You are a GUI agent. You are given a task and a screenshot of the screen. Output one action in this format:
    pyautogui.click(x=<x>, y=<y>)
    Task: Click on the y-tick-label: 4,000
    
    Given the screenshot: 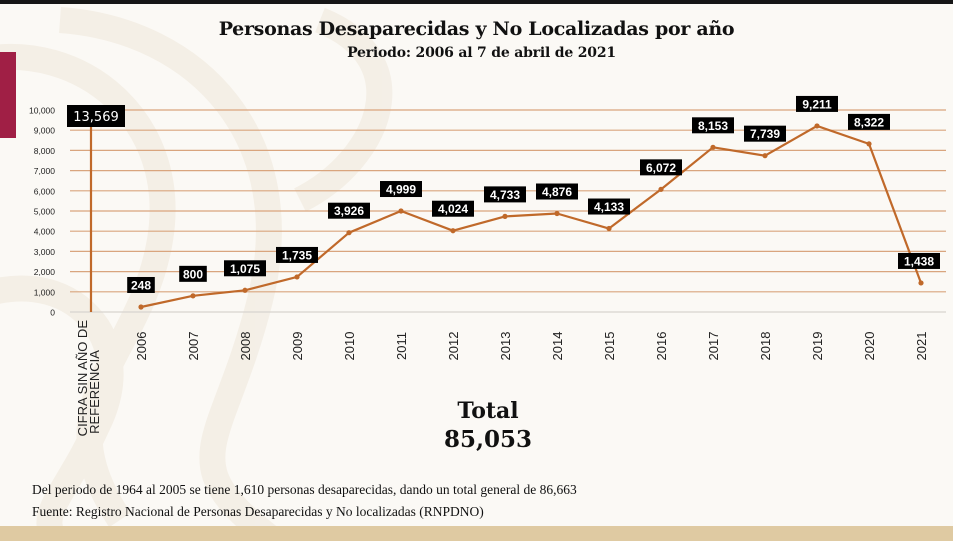 What is the action you would take?
    pyautogui.click(x=45, y=232)
    